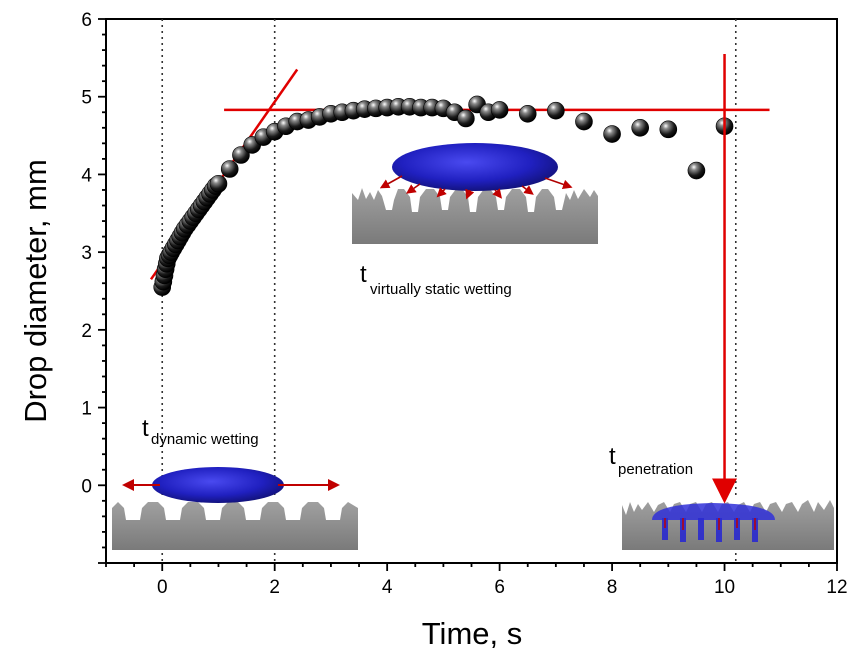 The width and height of the screenshot is (857, 659). What do you see at coordinates (499, 587) in the screenshot?
I see `x-tick-label: 6` at bounding box center [499, 587].